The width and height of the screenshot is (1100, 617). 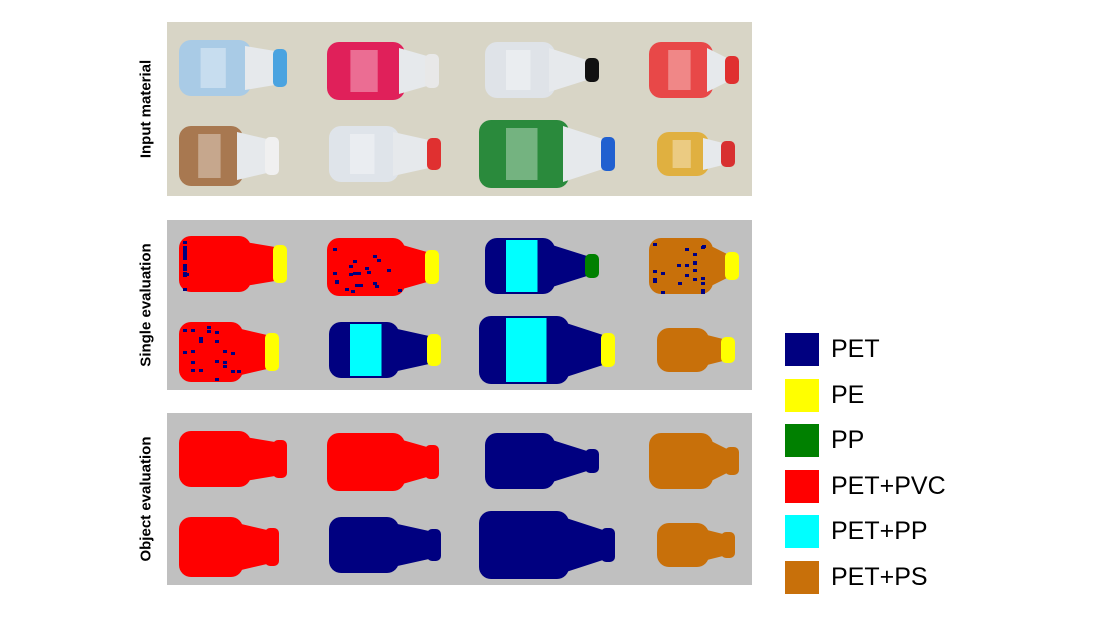 I want to click on legend-label: PP, so click(x=848, y=440).